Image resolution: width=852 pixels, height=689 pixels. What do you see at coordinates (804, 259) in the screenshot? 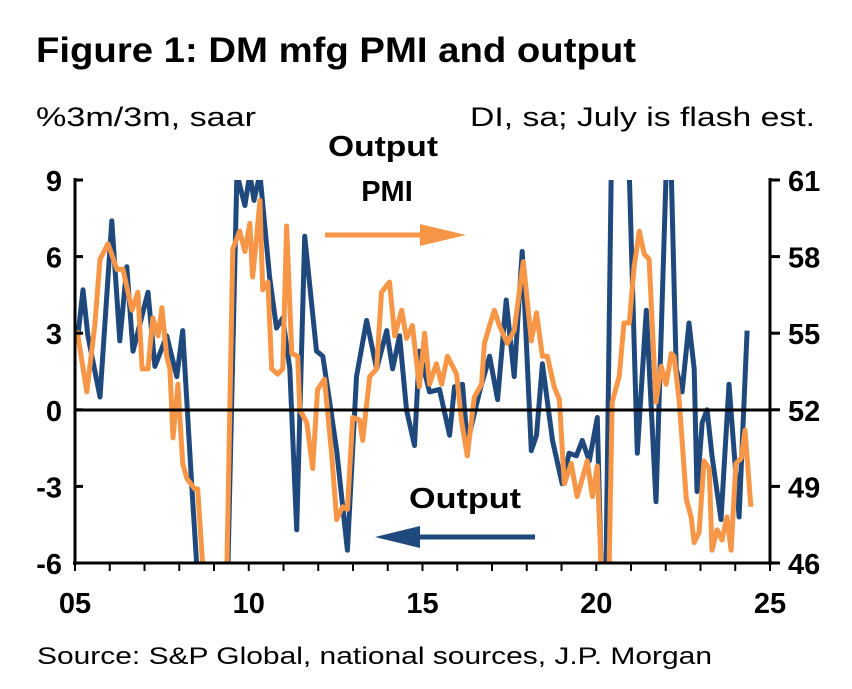
I see `right-tick-label: 58` at bounding box center [804, 259].